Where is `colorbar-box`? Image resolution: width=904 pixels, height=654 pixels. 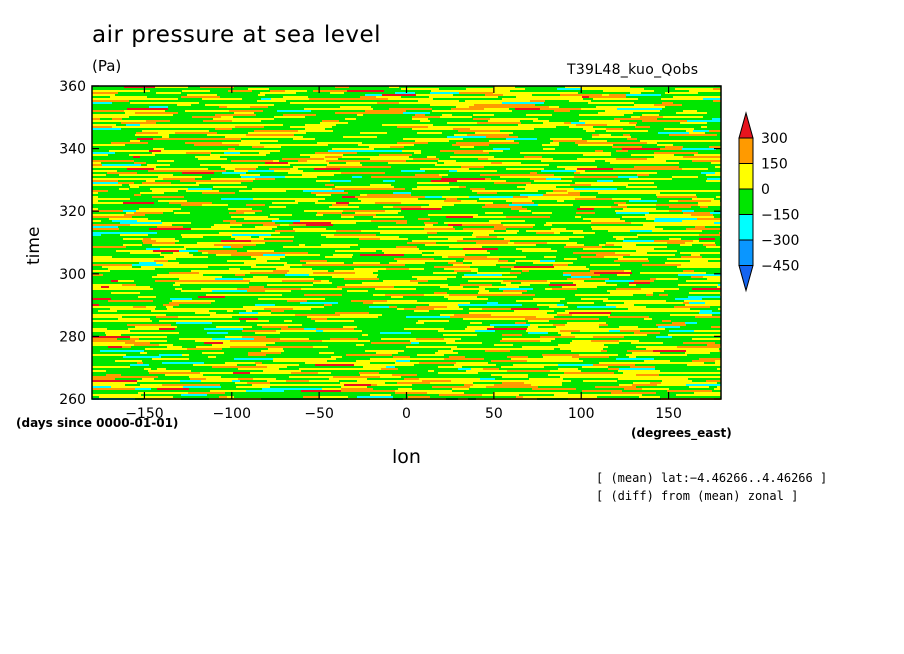
colorbar-box is located at coordinates (746, 252).